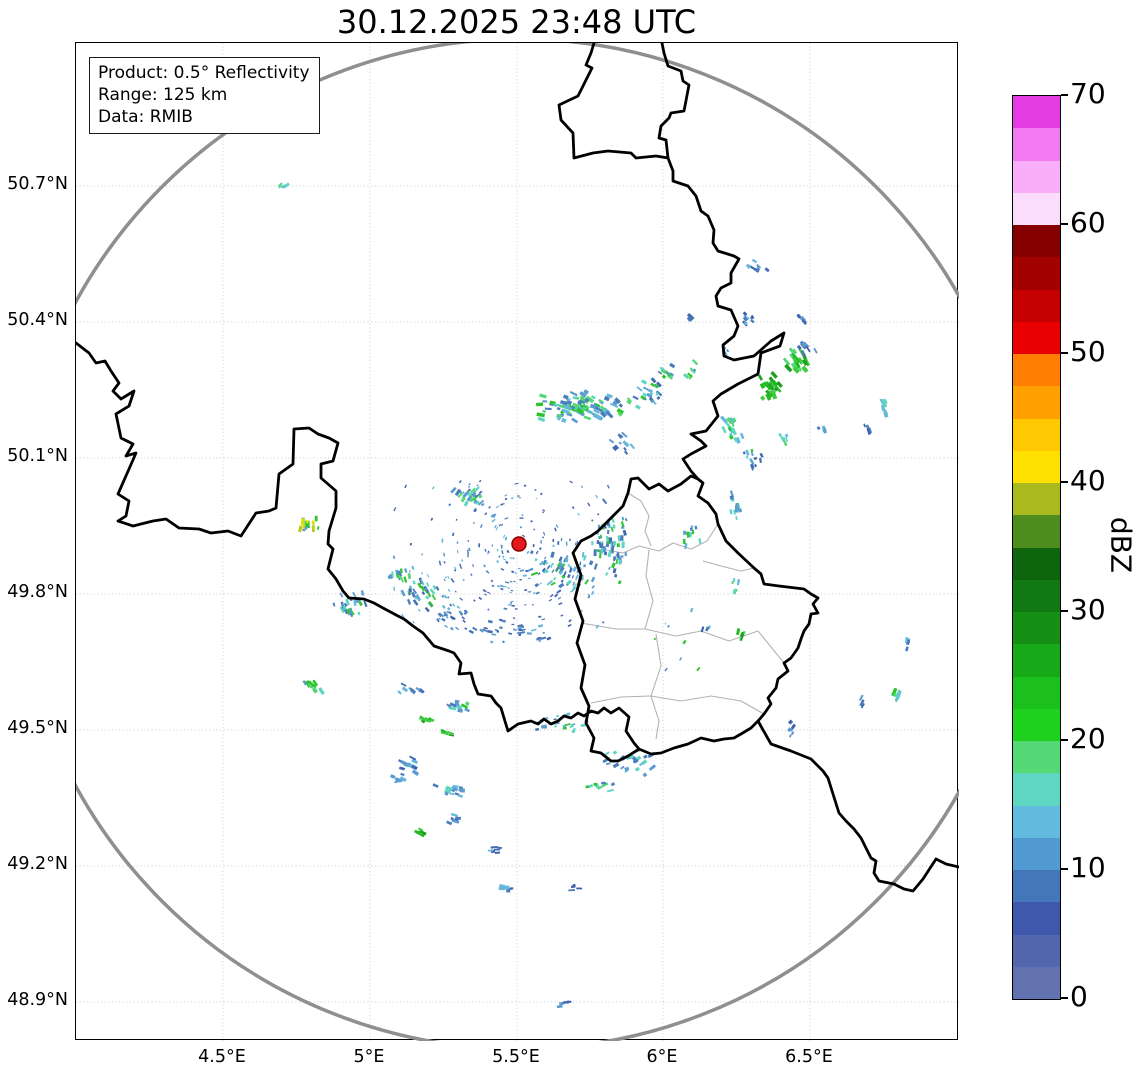 The image size is (1148, 1081). I want to click on plot-title: 30.12.2025 23:48 UTC, so click(516, 22).